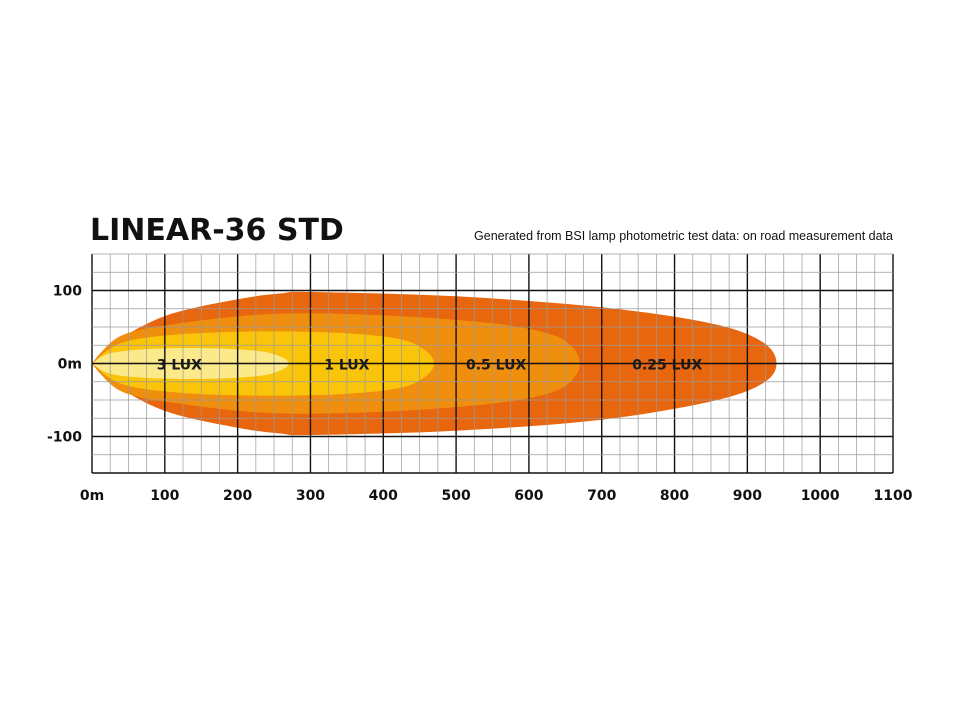 The image size is (960, 720). What do you see at coordinates (430, 366) in the screenshot?
I see `zone-labels: 3 LUX 1 LUX 0.5 LUX 0.25 LUX` at bounding box center [430, 366].